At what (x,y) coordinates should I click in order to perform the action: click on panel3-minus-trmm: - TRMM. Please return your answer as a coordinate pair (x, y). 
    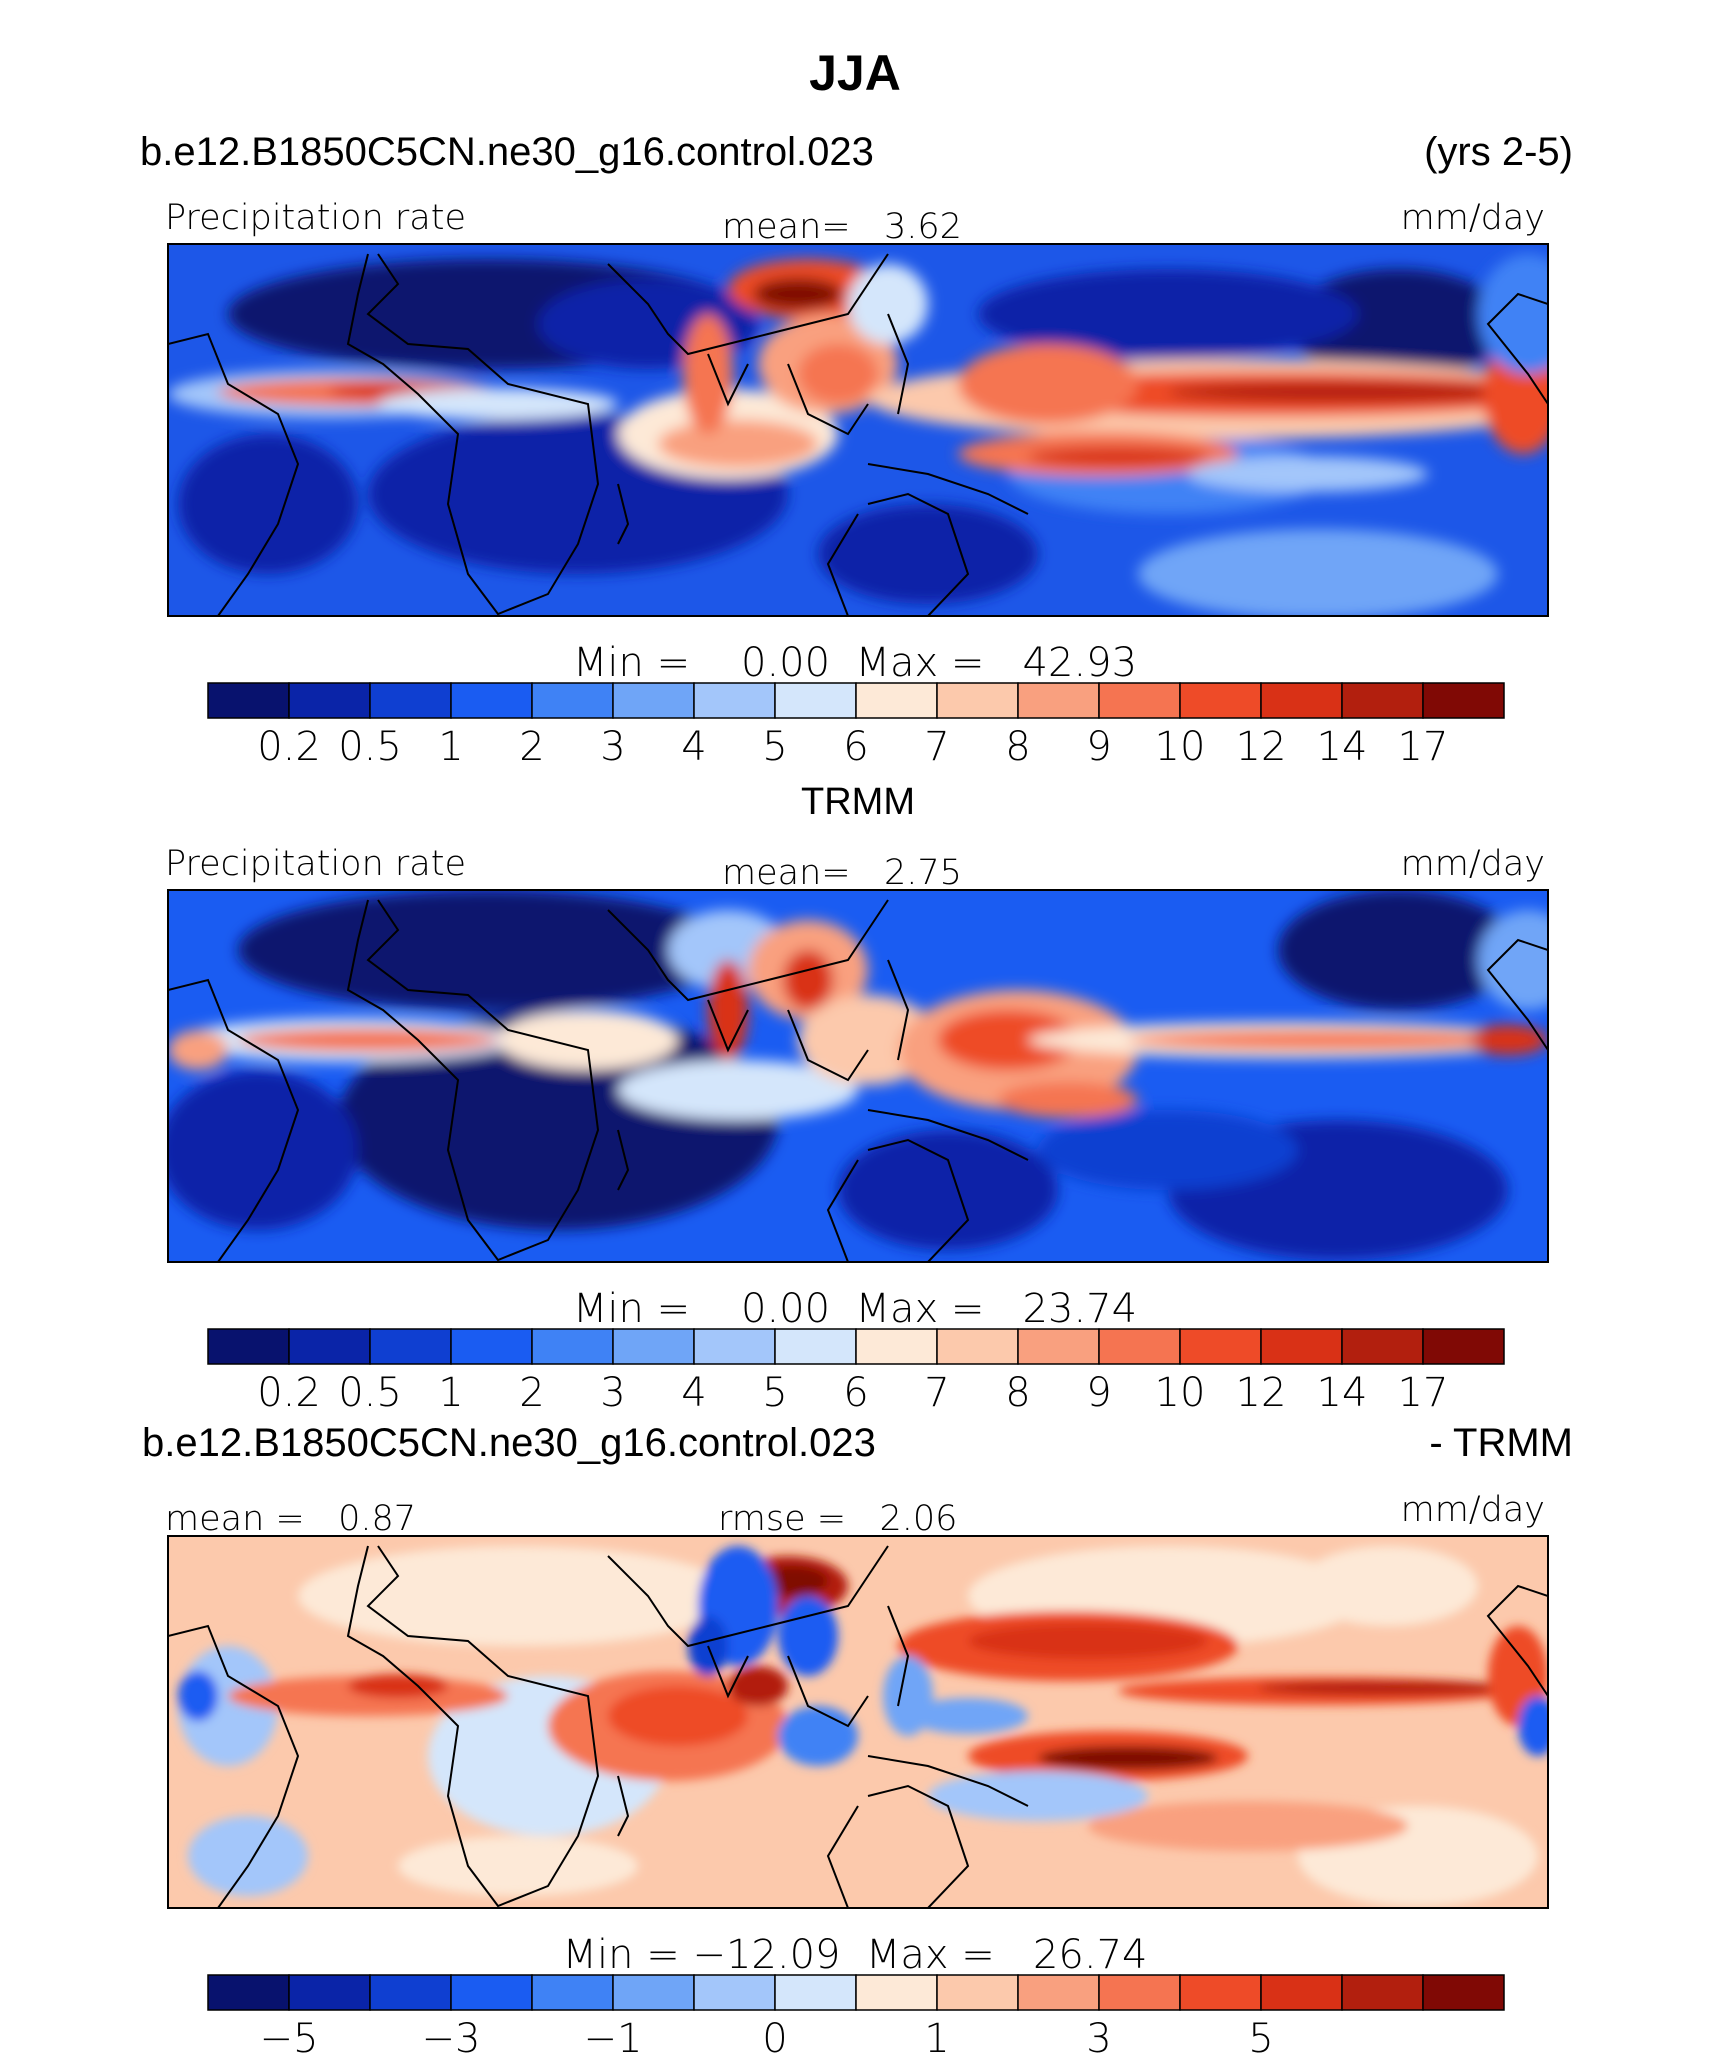
    Looking at the image, I should click on (1501, 1443).